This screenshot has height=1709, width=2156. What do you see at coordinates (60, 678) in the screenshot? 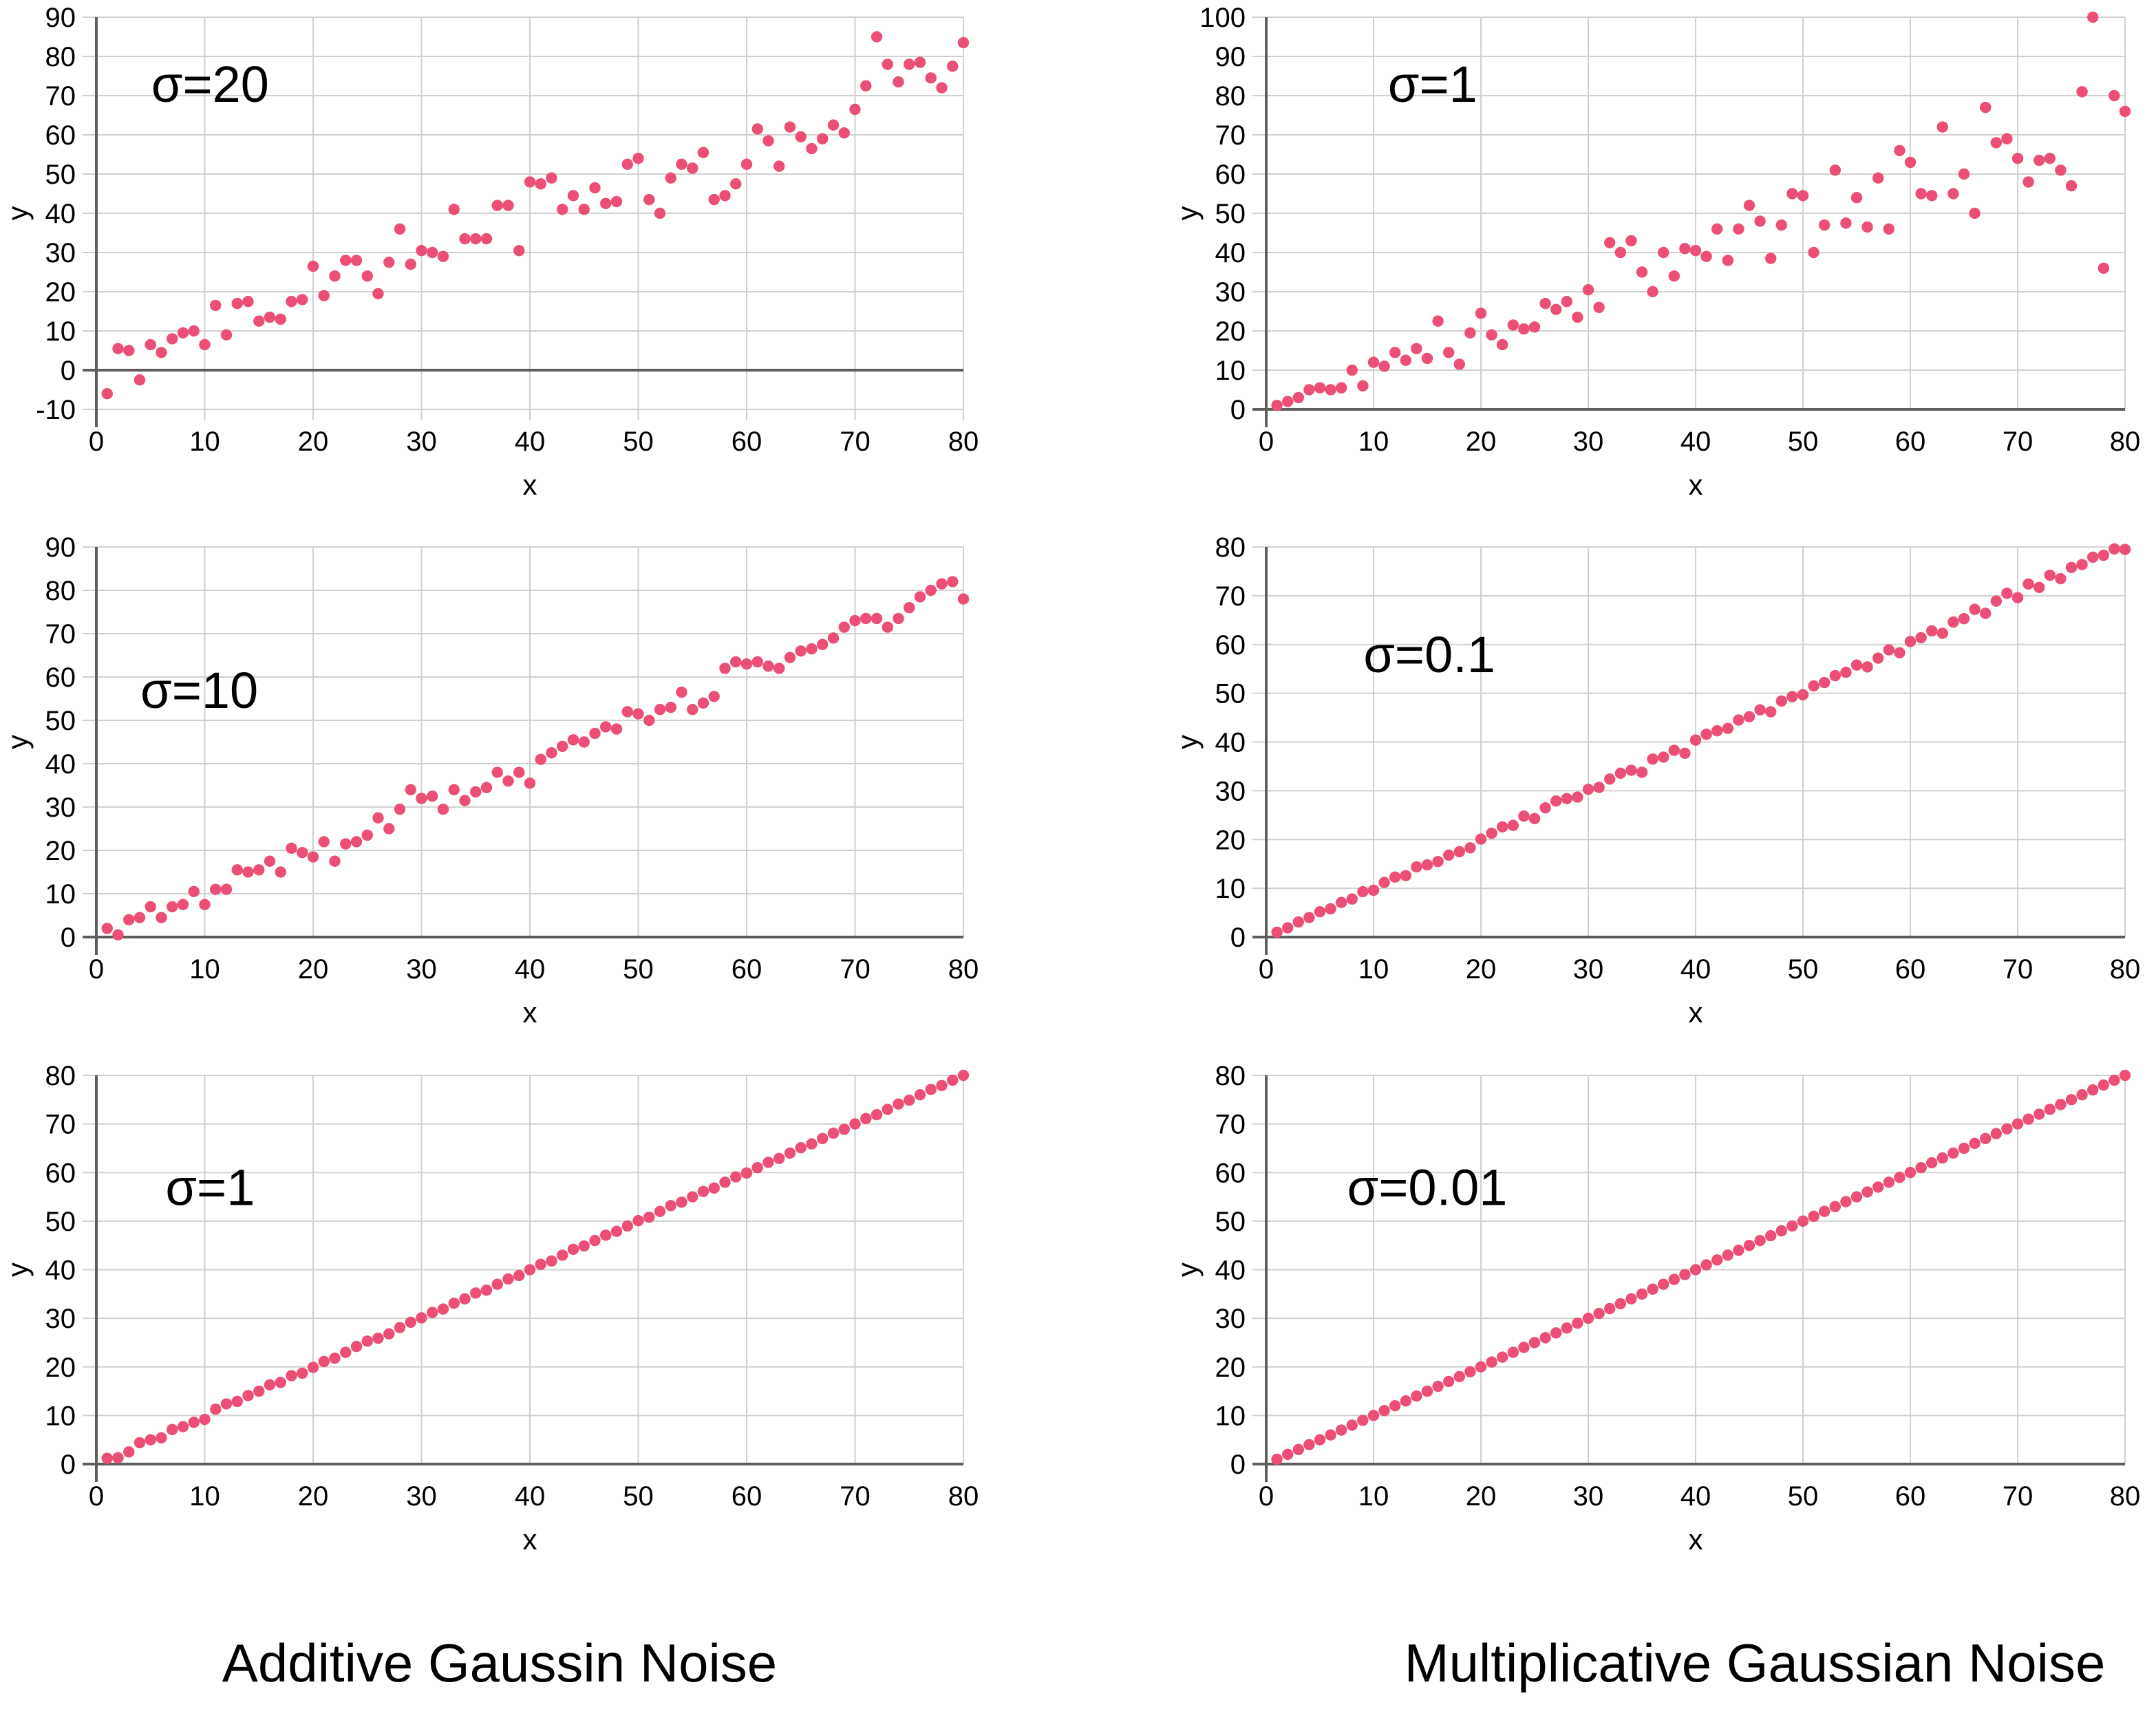
I see `y-tick-label: 60` at bounding box center [60, 678].